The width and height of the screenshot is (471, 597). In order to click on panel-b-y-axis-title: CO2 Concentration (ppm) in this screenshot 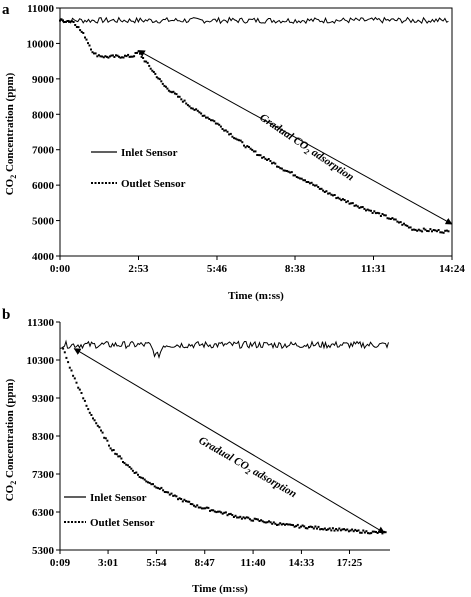, I will do `click(11, 439)`.